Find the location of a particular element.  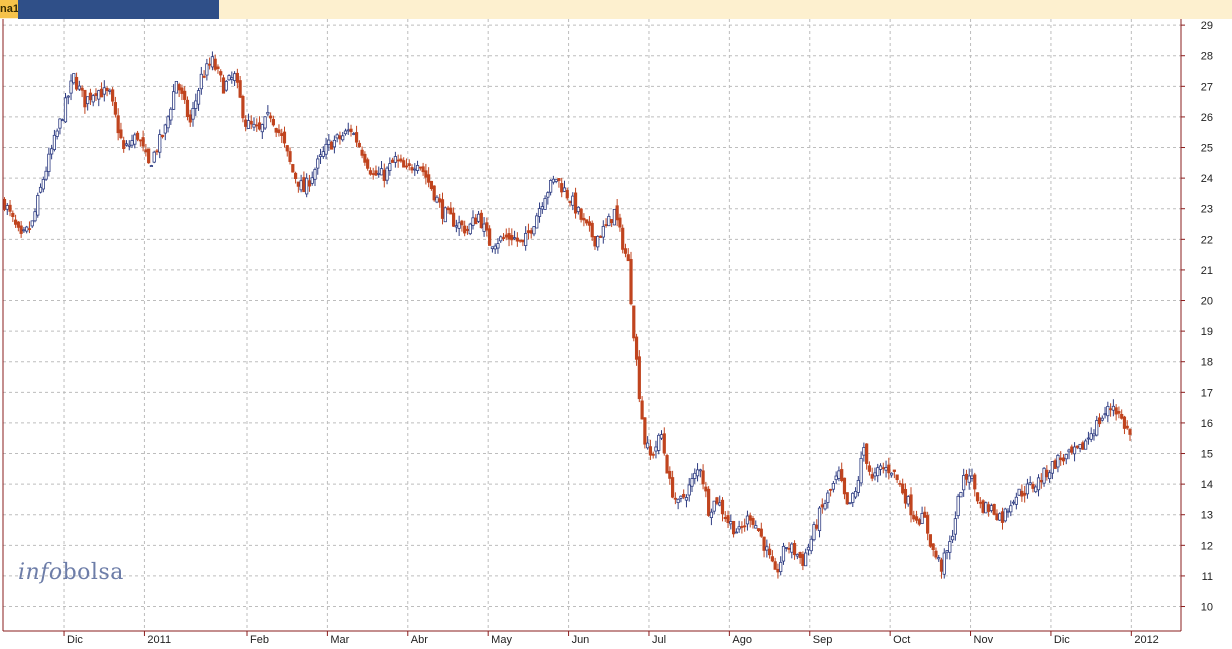

x-tick-label: Jul is located at coordinates (659, 640).